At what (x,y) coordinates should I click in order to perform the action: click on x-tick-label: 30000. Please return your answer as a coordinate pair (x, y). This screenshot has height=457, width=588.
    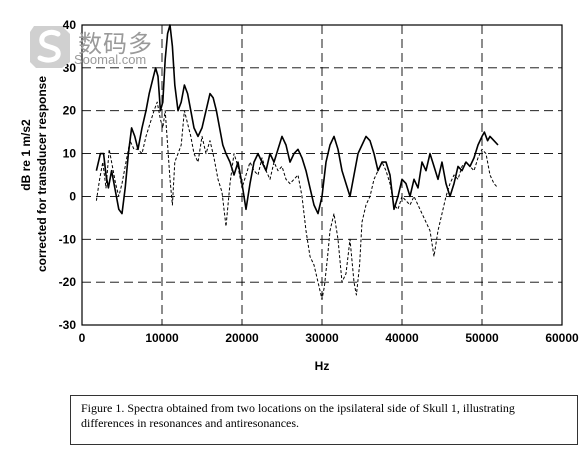
    Looking at the image, I should click on (322, 338).